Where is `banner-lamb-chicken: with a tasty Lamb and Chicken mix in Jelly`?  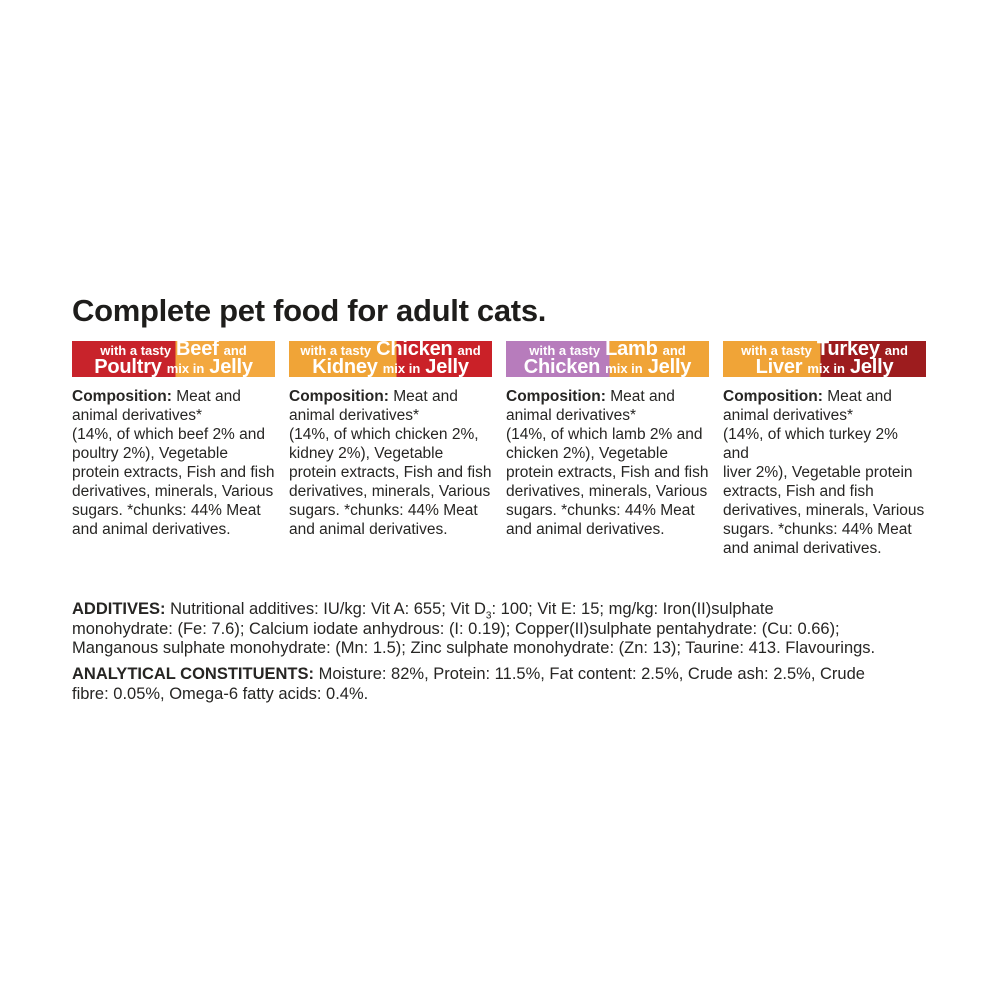 banner-lamb-chicken: with a tasty Lamb and Chicken mix in Jelly is located at coordinates (607, 359).